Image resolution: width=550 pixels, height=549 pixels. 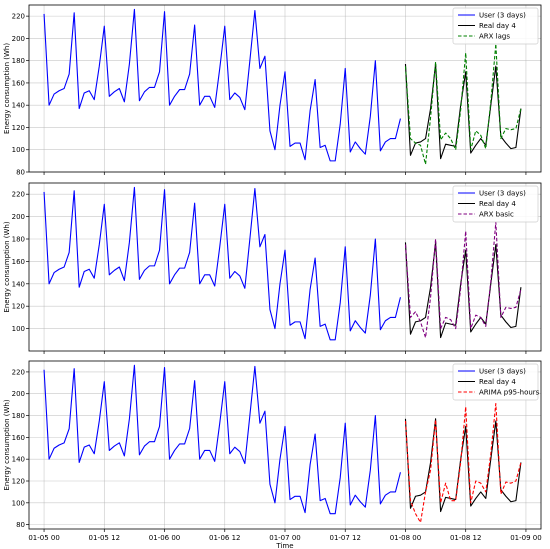 I want to click on legend-entry: ARX lags, so click(x=494, y=37).